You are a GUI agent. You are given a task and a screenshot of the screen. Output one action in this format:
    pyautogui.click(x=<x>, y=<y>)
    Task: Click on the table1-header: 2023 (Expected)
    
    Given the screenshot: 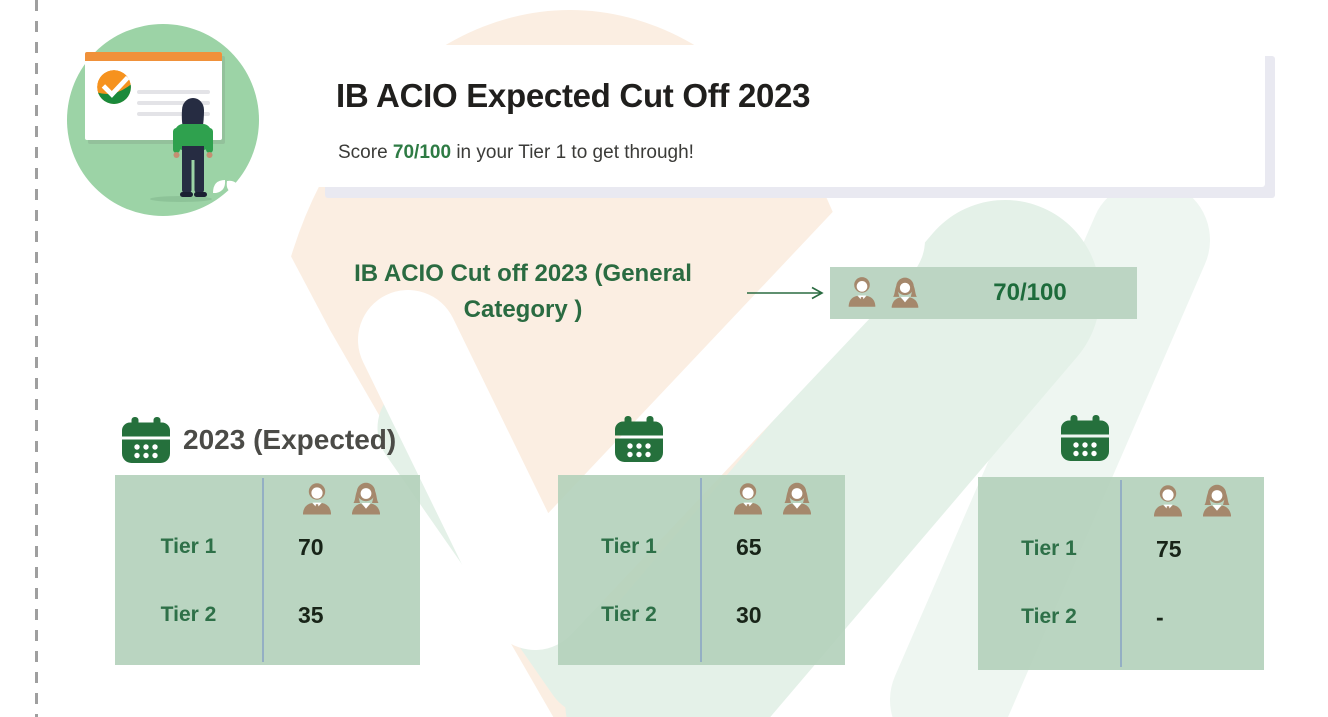 What is the action you would take?
    pyautogui.click(x=259, y=440)
    